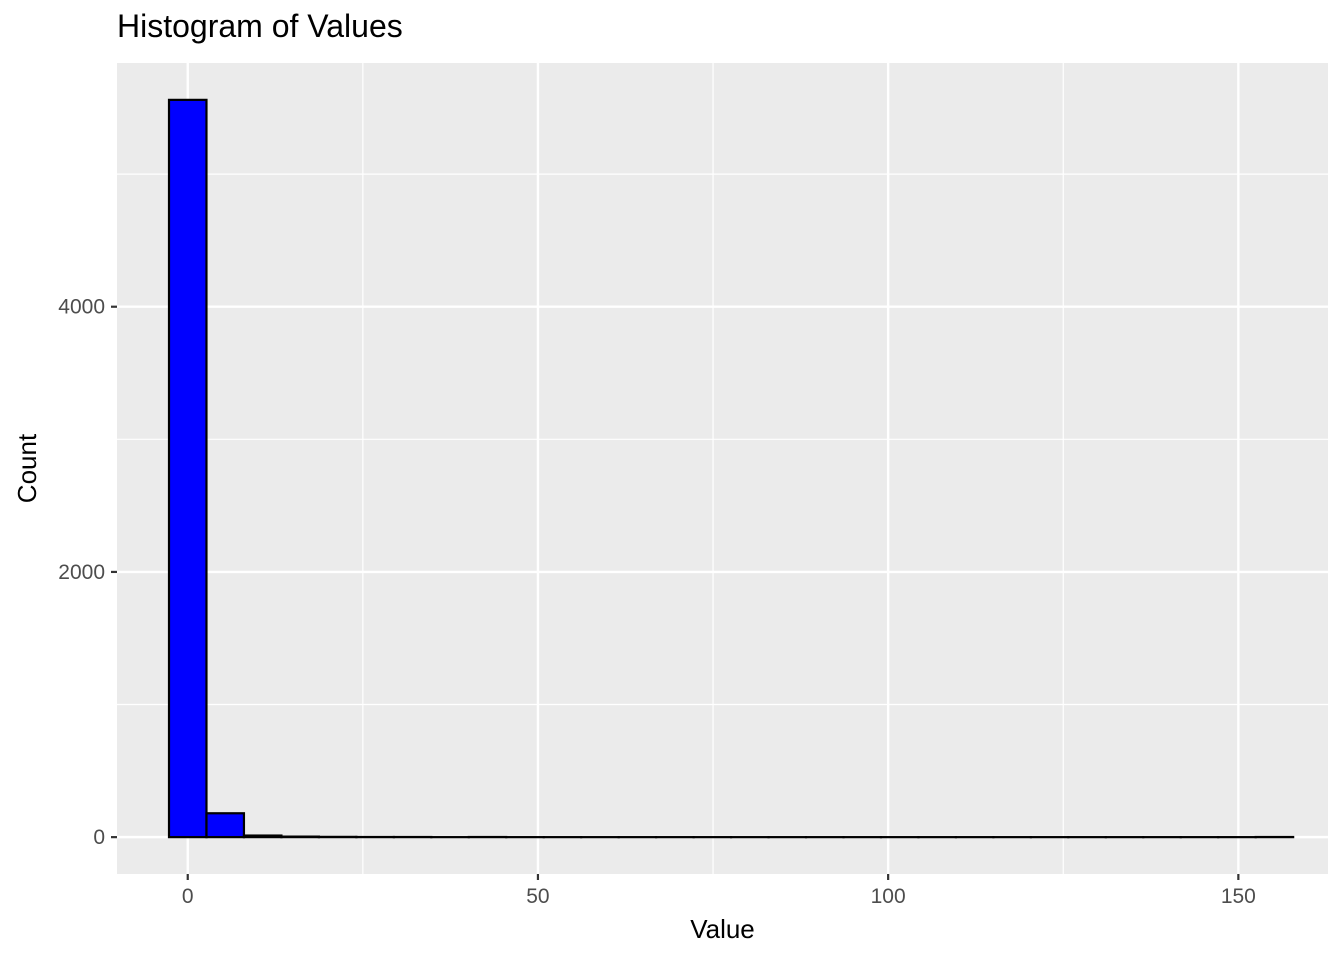 The image size is (1344, 965). What do you see at coordinates (888, 896) in the screenshot?
I see `x-tick-label: 100` at bounding box center [888, 896].